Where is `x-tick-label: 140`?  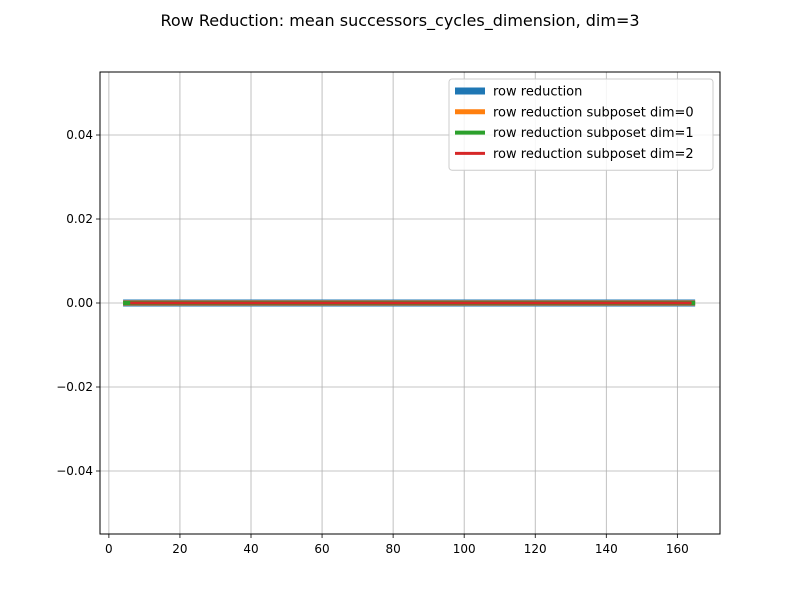
x-tick-label: 140 is located at coordinates (606, 549).